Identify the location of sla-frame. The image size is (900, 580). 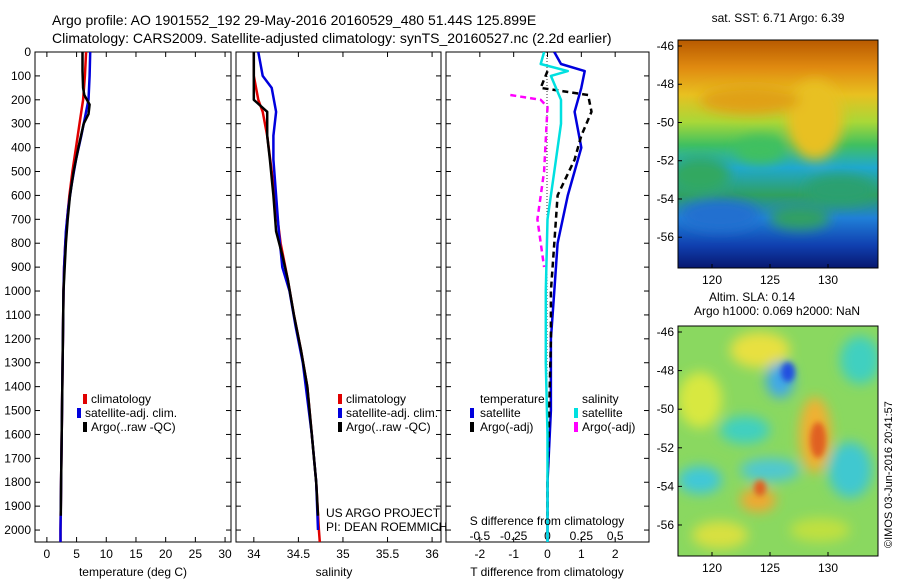
(778, 441).